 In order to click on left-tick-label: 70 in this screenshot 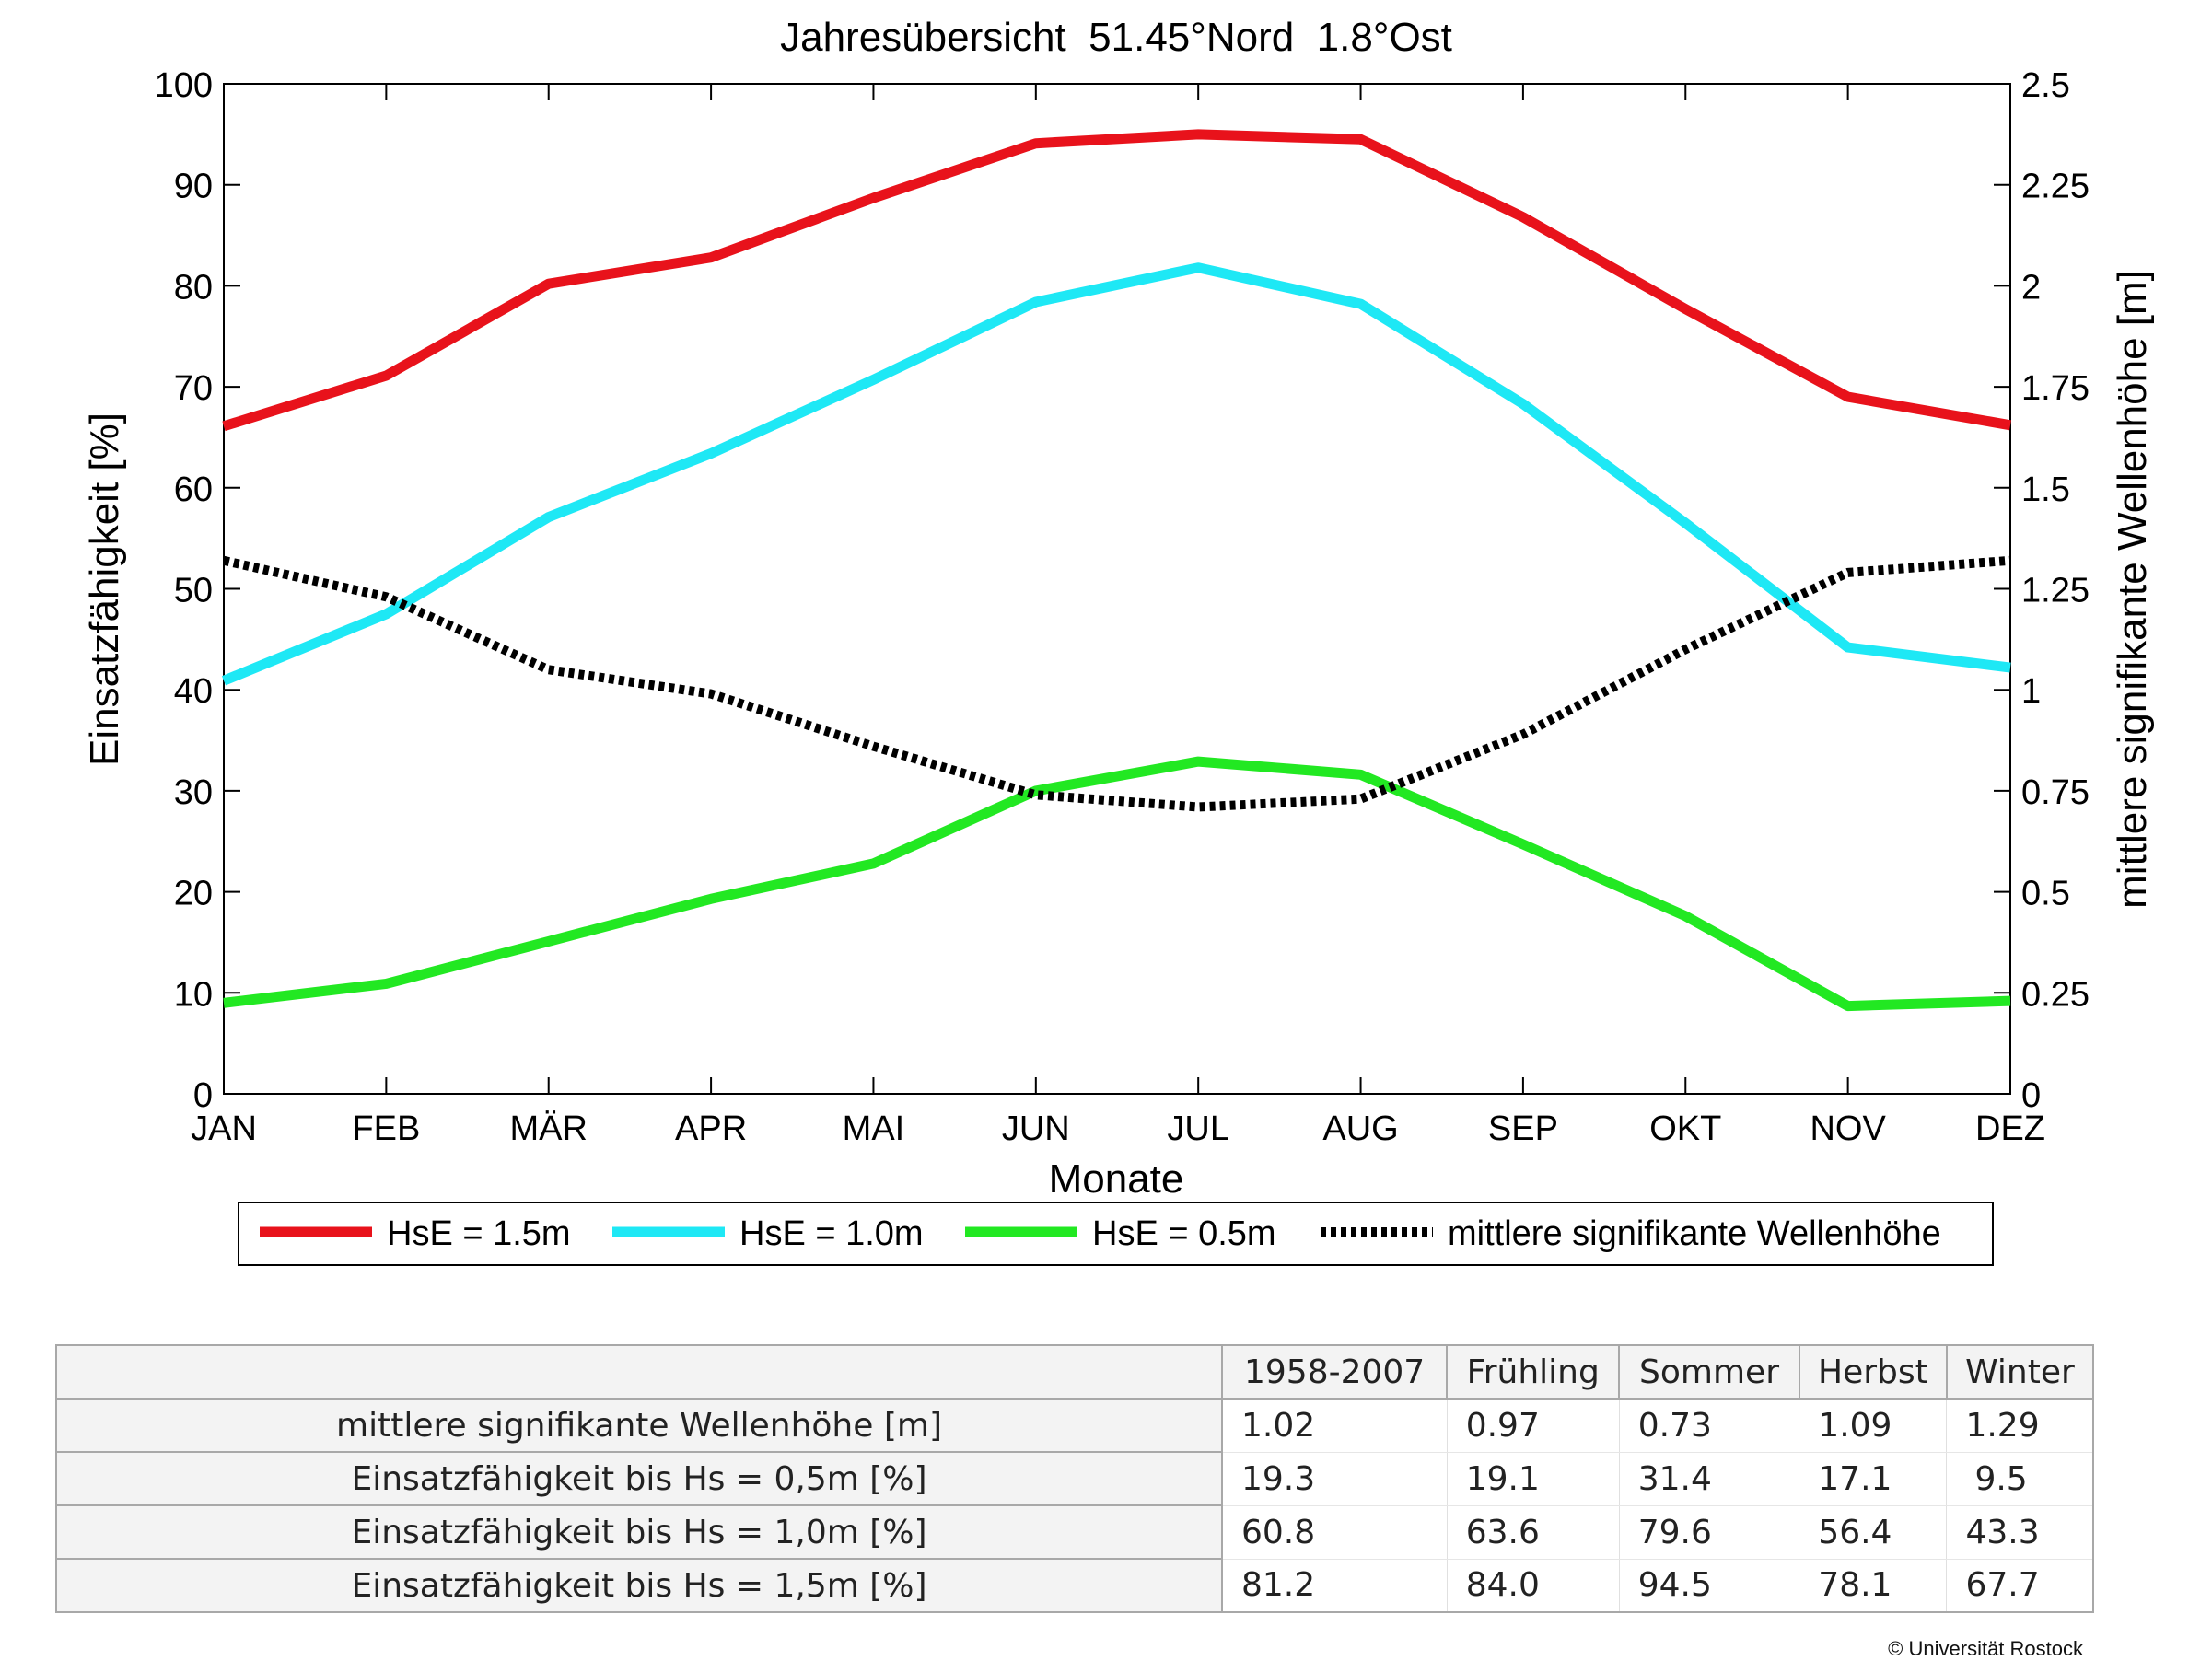, I will do `click(194, 388)`.